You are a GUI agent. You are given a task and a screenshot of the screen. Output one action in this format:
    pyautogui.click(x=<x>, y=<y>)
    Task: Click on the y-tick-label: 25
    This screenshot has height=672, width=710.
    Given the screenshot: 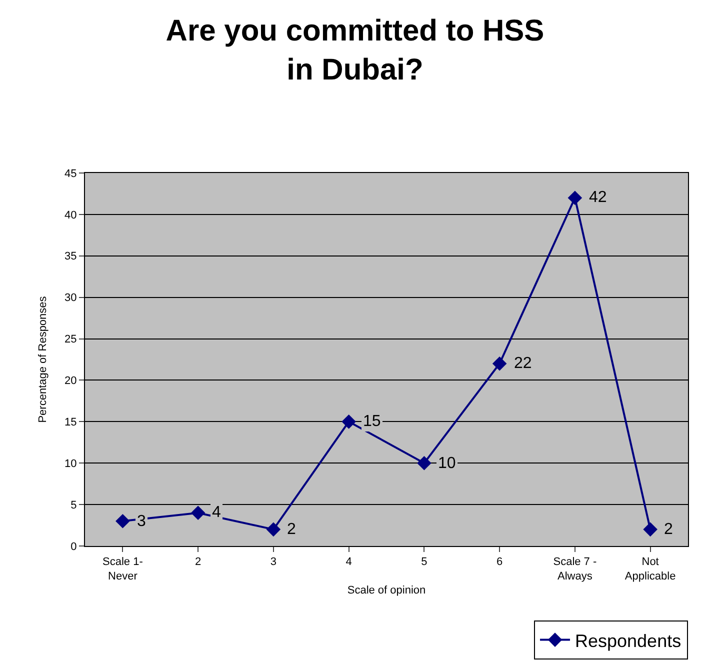 What is the action you would take?
    pyautogui.click(x=70, y=340)
    